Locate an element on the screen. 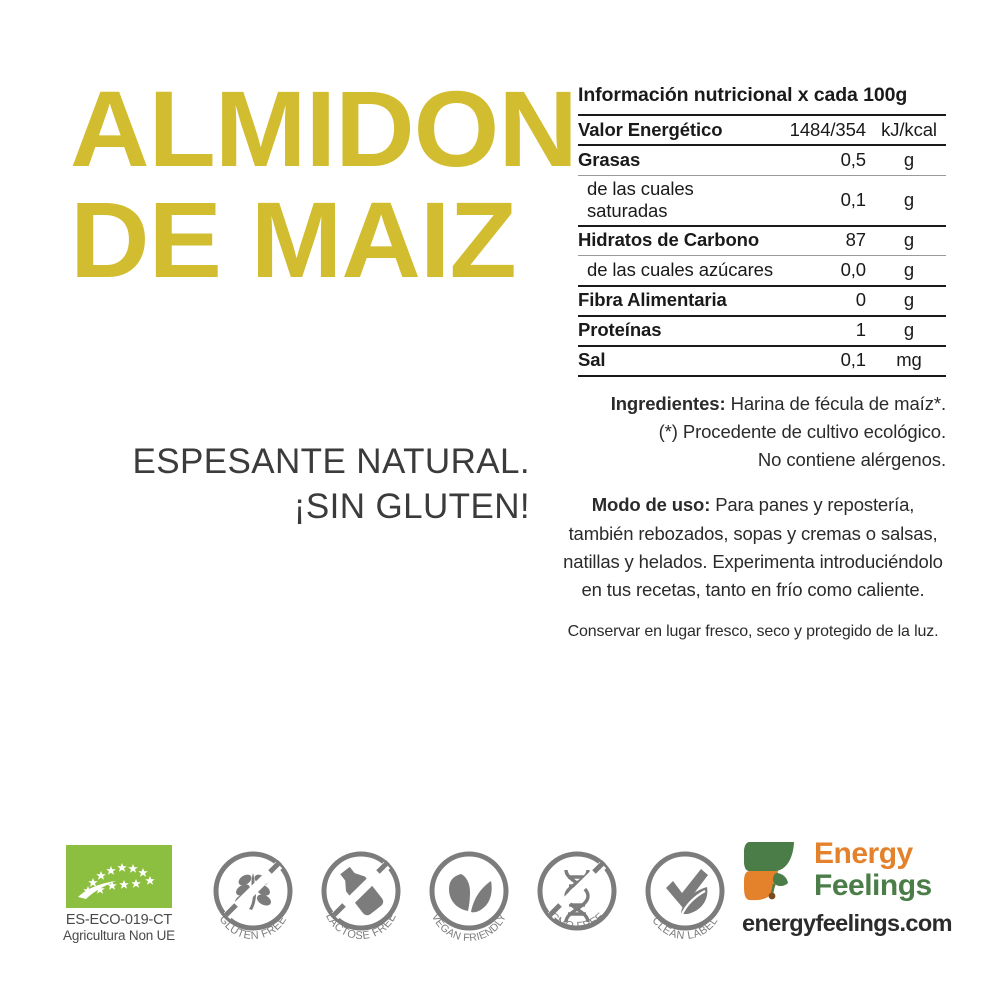 The width and height of the screenshot is (1000, 1000). euro-leaf-icon is located at coordinates (119, 876).